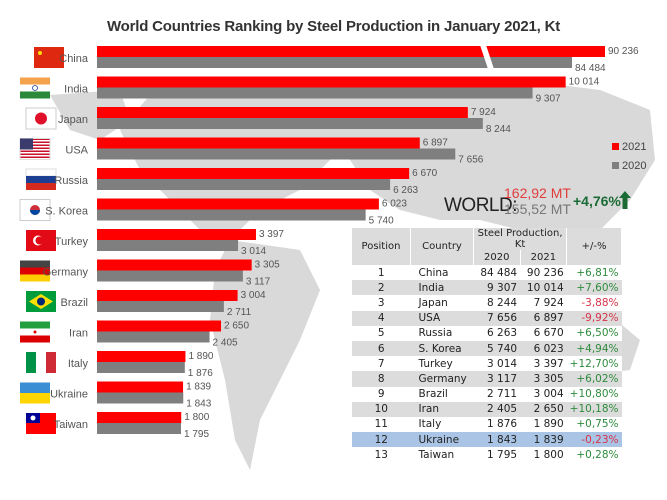 Image resolution: width=667 pixels, height=500 pixels. What do you see at coordinates (381, 333) in the screenshot?
I see `cell-position: 5` at bounding box center [381, 333].